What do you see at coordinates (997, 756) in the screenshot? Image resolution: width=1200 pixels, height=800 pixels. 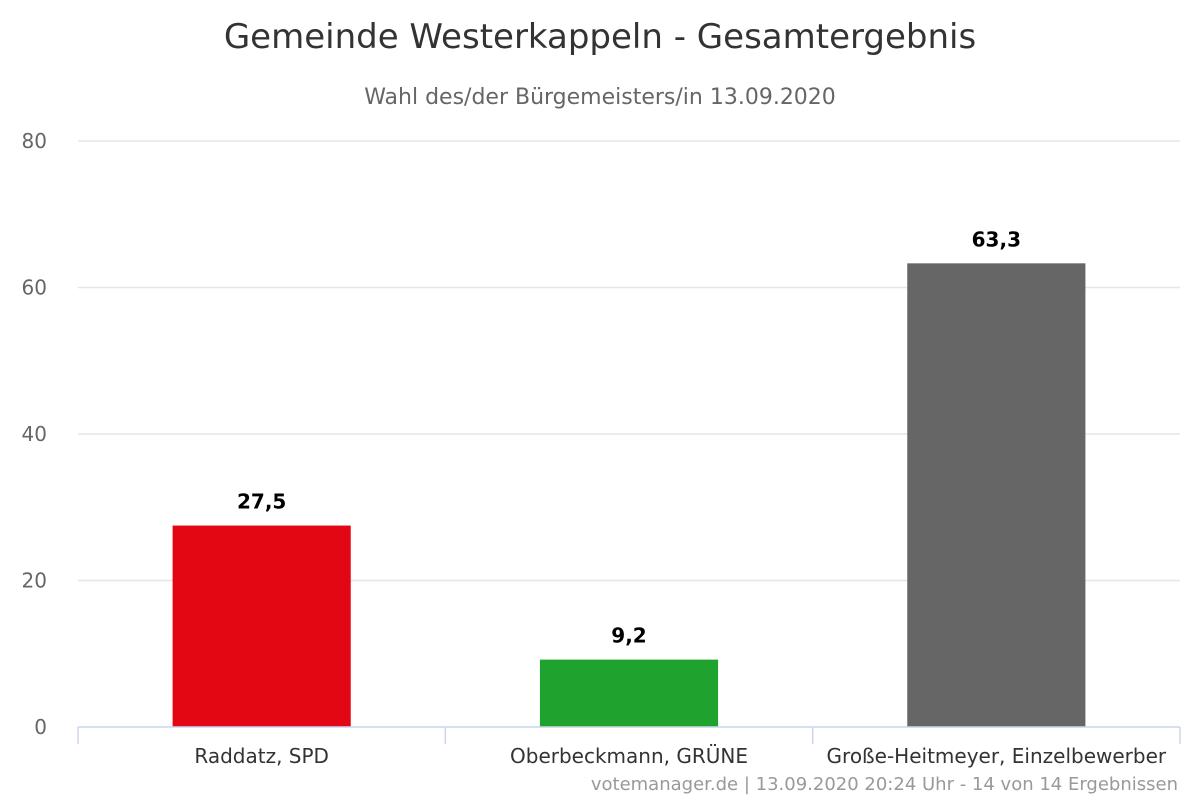 I see `x-tick-label: Große-Heitmeyer, Einzelbewerber` at bounding box center [997, 756].